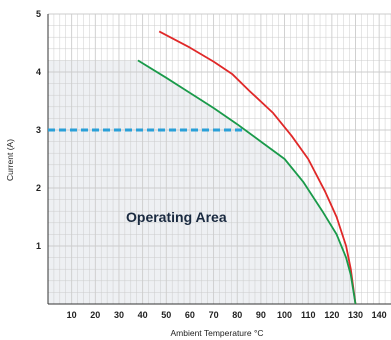  What do you see at coordinates (355, 315) in the screenshot?
I see `x-tick-label: 130` at bounding box center [355, 315].